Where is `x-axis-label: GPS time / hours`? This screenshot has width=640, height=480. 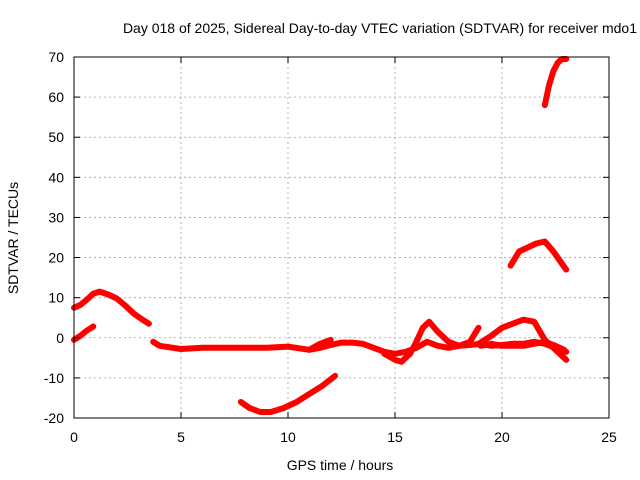 x-axis-label: GPS time / hours is located at coordinates (340, 465).